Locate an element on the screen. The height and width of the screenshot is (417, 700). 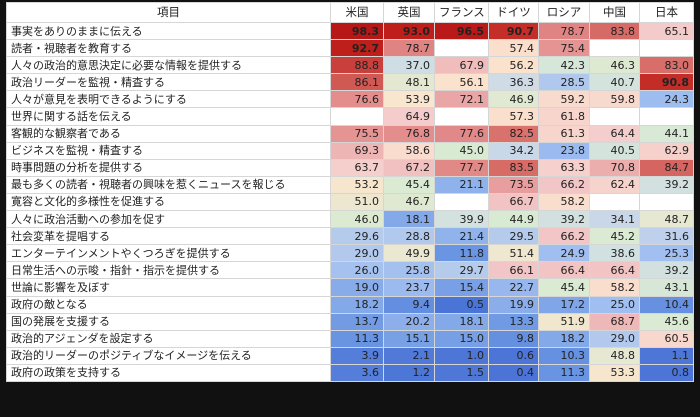
table-row: 客観的な観察者である 75.5 76.8 77.6 82.5 61.3 64.4 44.1 is located at coordinates (350, 133).